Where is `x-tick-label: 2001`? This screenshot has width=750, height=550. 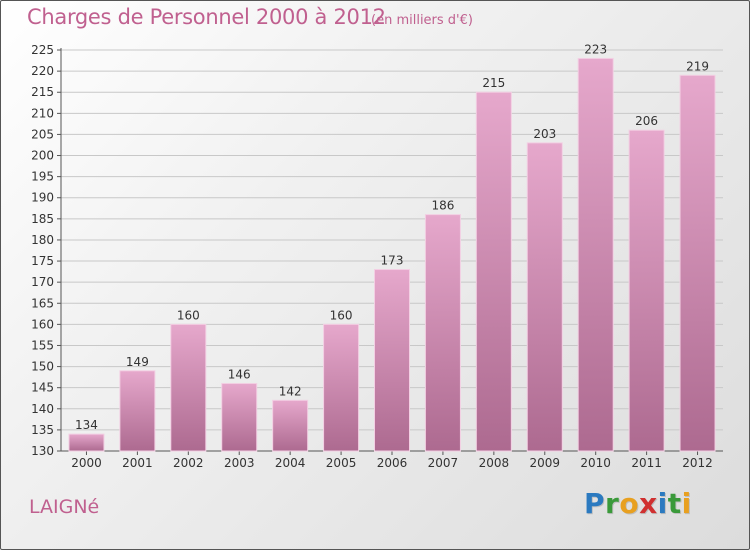 x-tick-label: 2001 is located at coordinates (137, 463).